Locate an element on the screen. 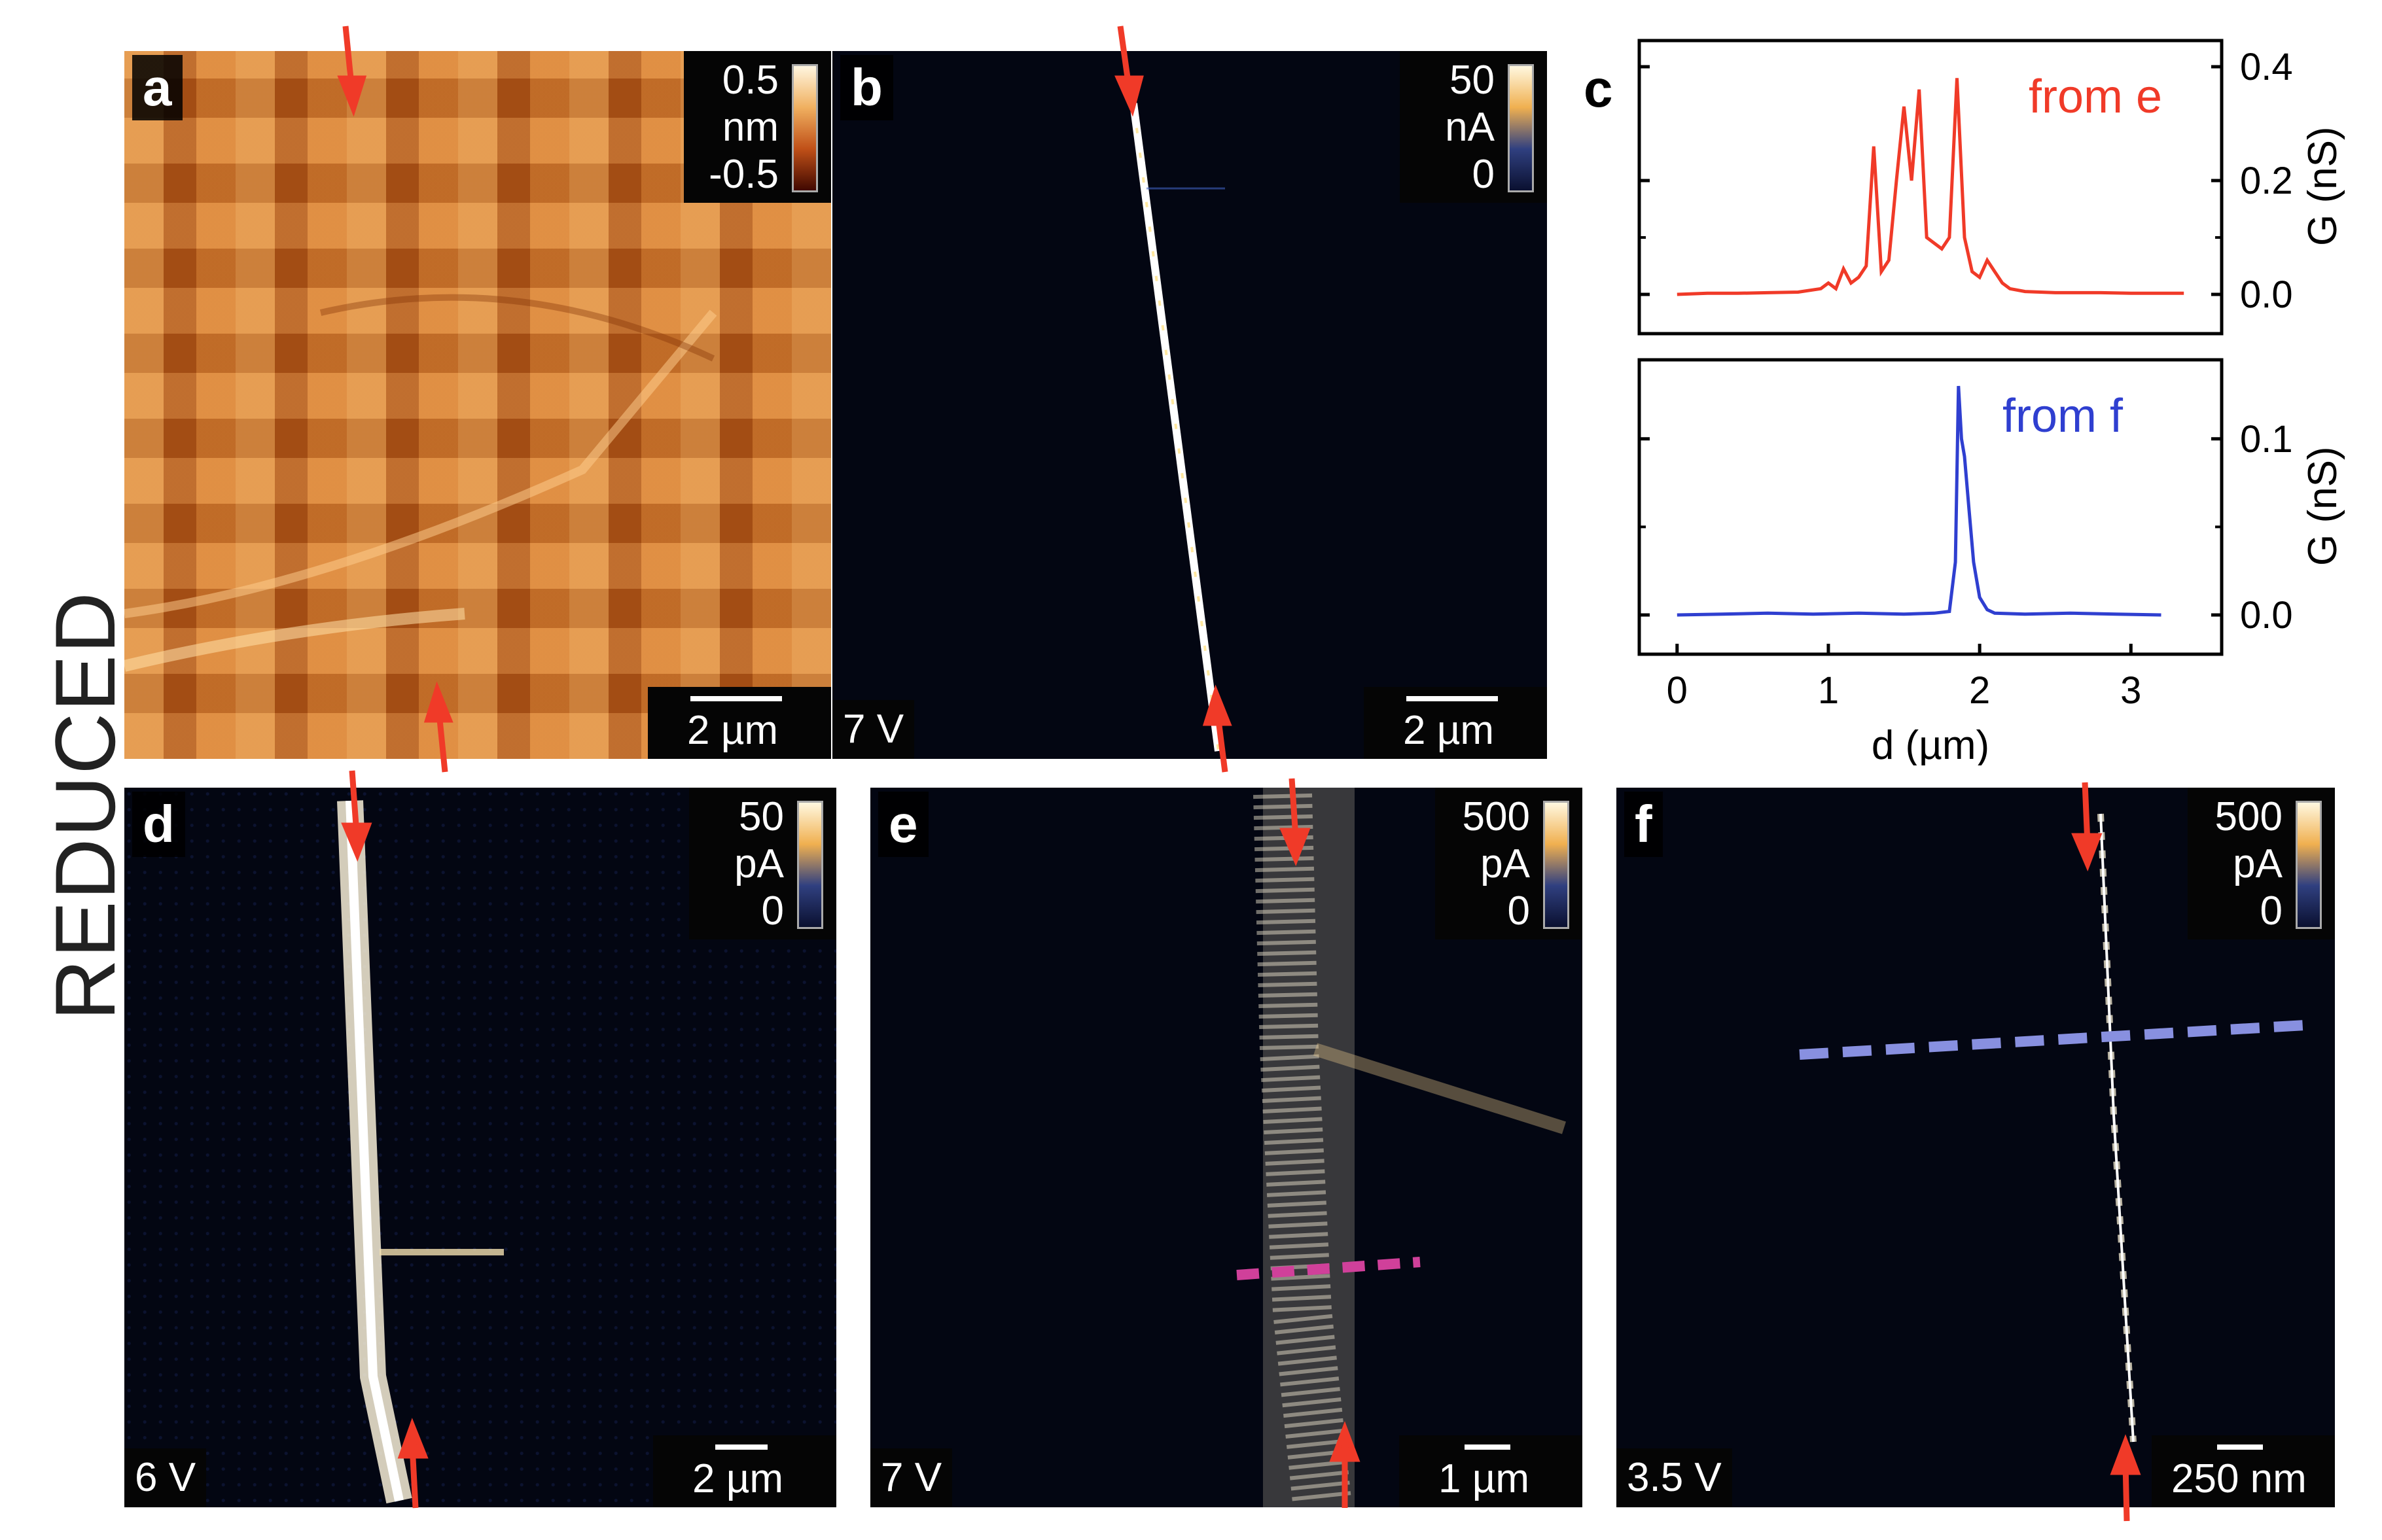  panel-f-colorbar-max: 500 is located at coordinates (2248, 816).